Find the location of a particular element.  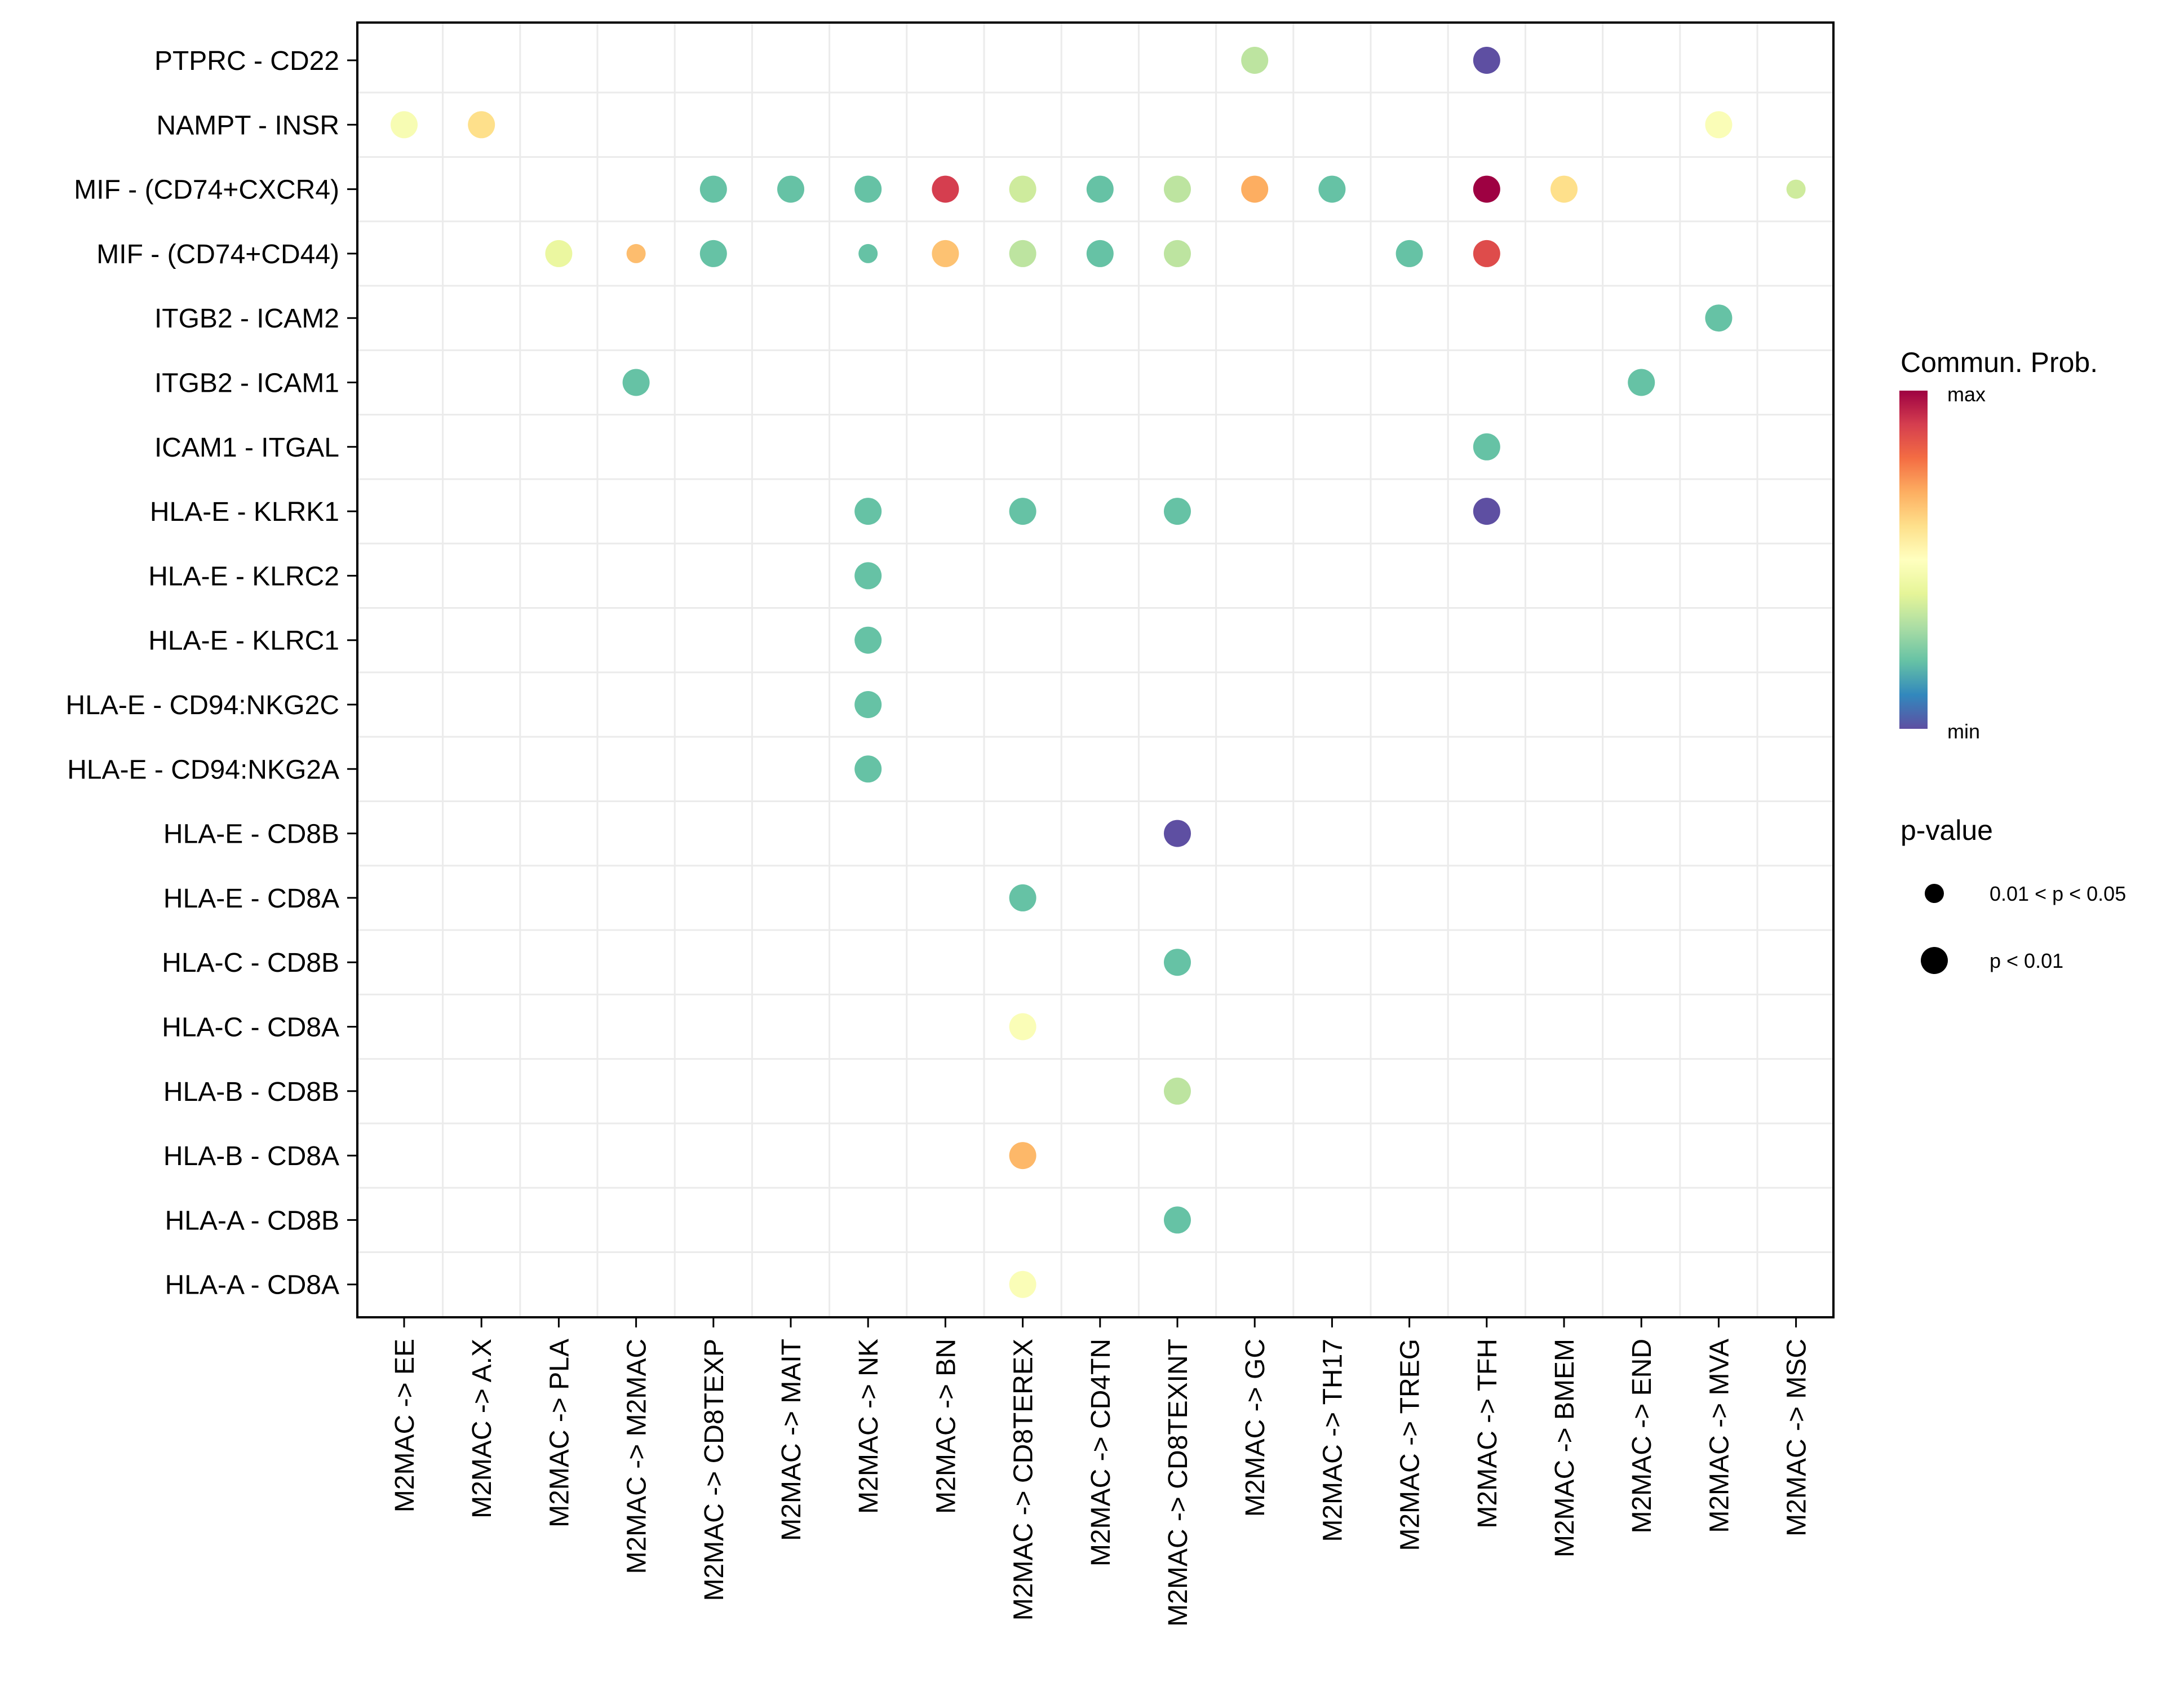

size-legend-label-large: p < 0.01 is located at coordinates (2026, 960).